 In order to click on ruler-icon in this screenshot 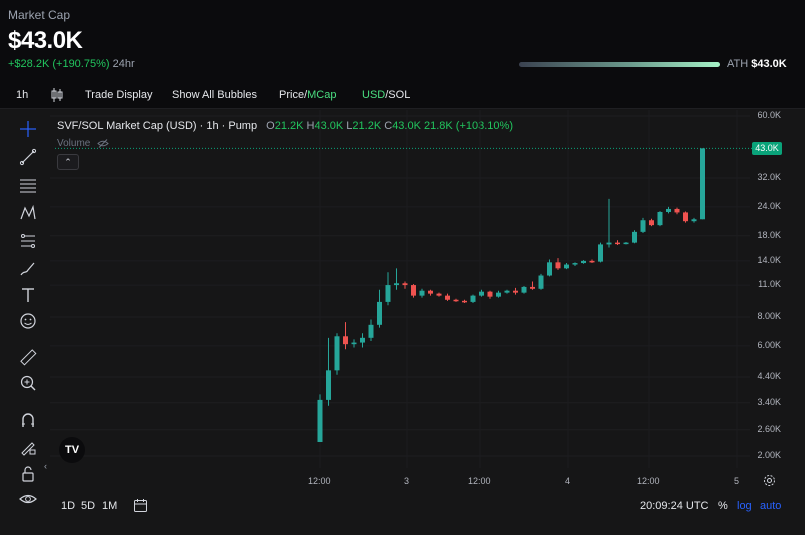, I will do `click(28, 357)`.